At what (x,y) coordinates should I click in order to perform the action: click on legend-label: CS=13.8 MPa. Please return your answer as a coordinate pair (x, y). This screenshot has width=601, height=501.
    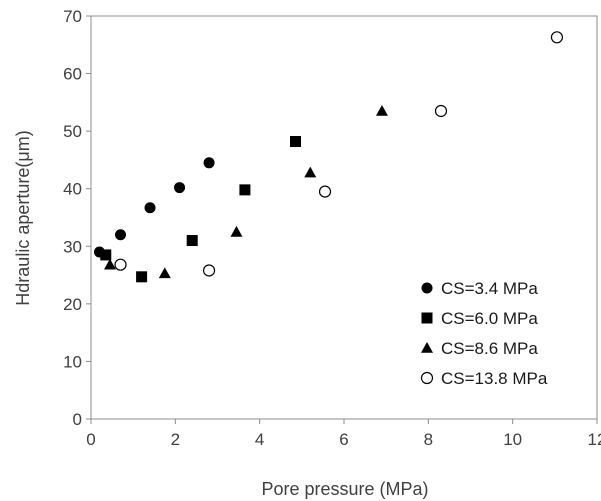
    Looking at the image, I should click on (494, 378).